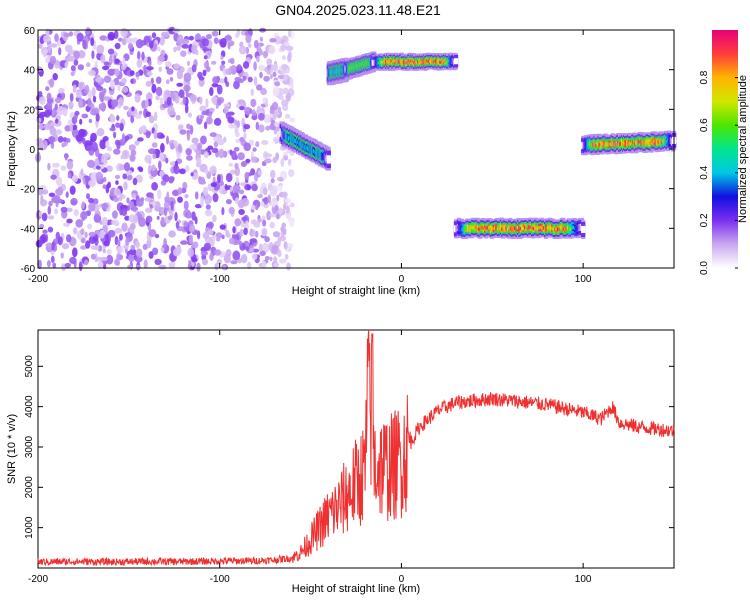  I want to click on colorbar-tick-label: 0.6, so click(704, 125).